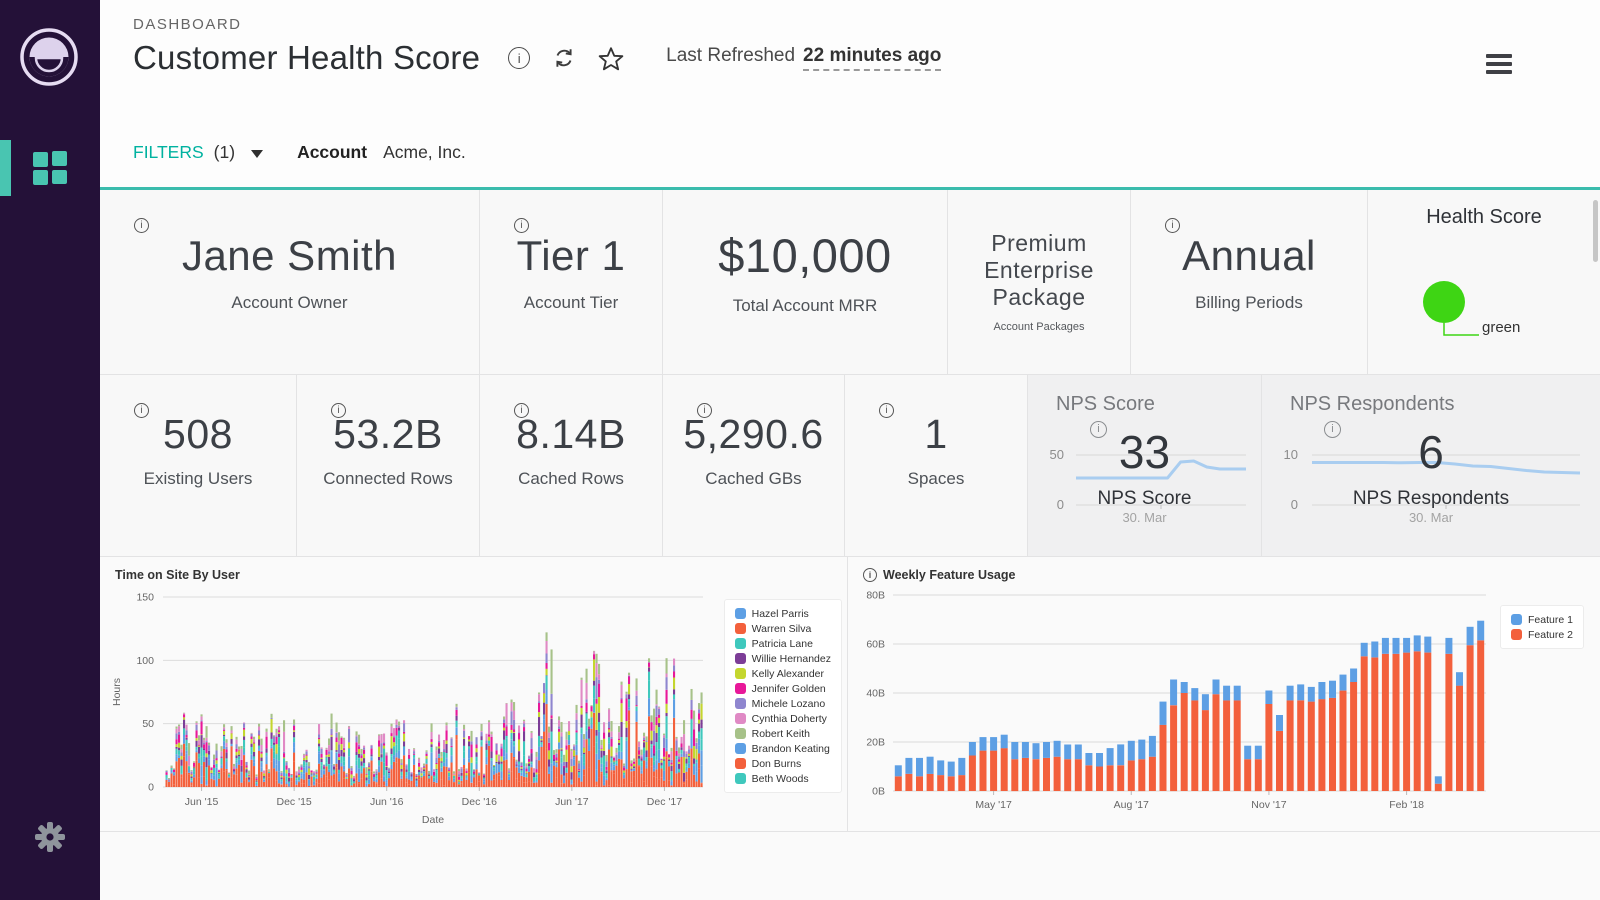 Image resolution: width=1600 pixels, height=900 pixels. Describe the element at coordinates (1550, 634) in the screenshot. I see `legend-label: Feature 2` at that location.